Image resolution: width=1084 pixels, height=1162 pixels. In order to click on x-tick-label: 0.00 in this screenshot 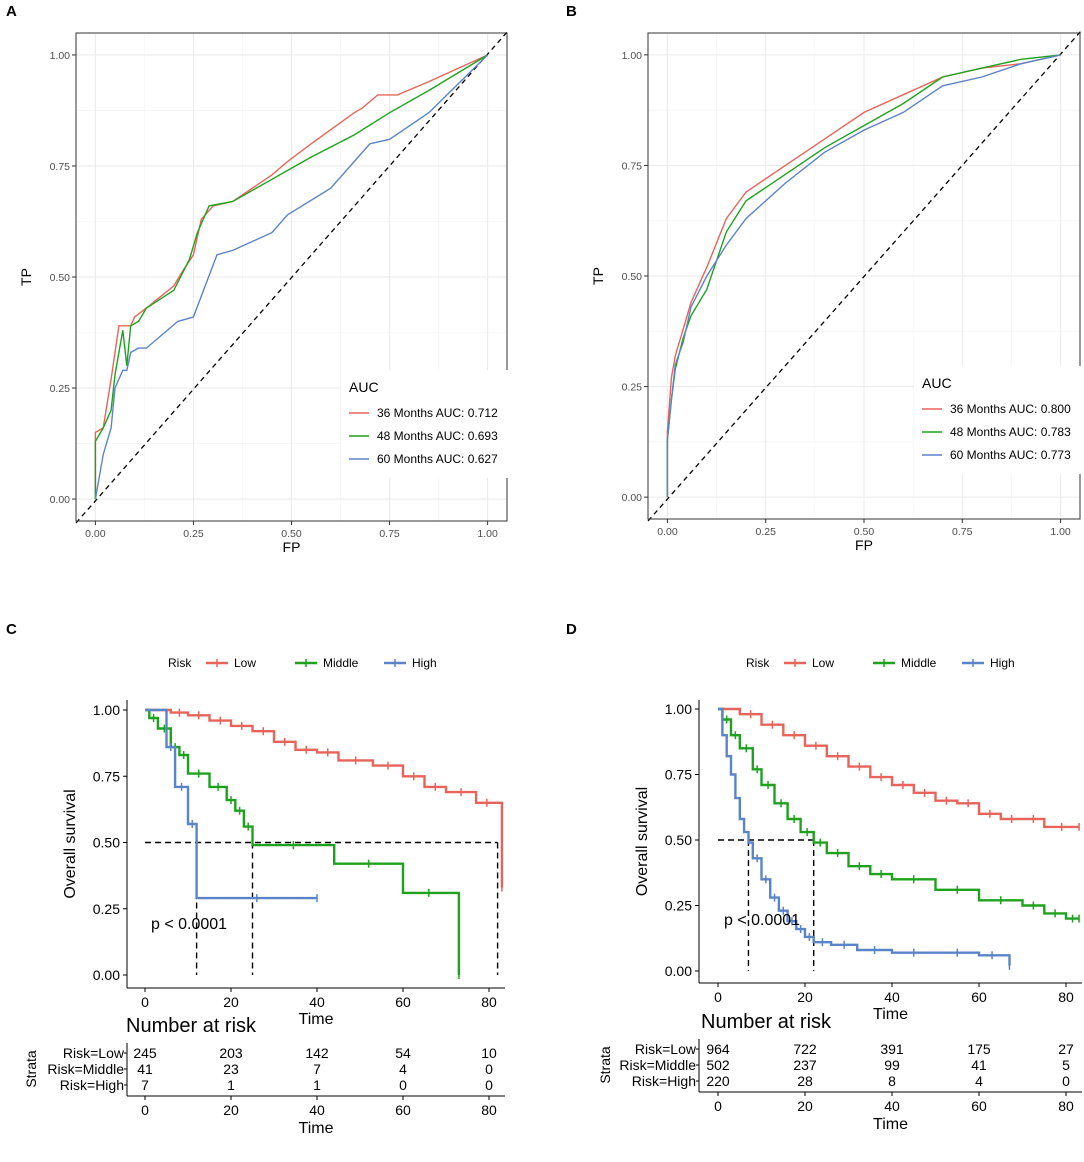, I will do `click(95, 534)`.